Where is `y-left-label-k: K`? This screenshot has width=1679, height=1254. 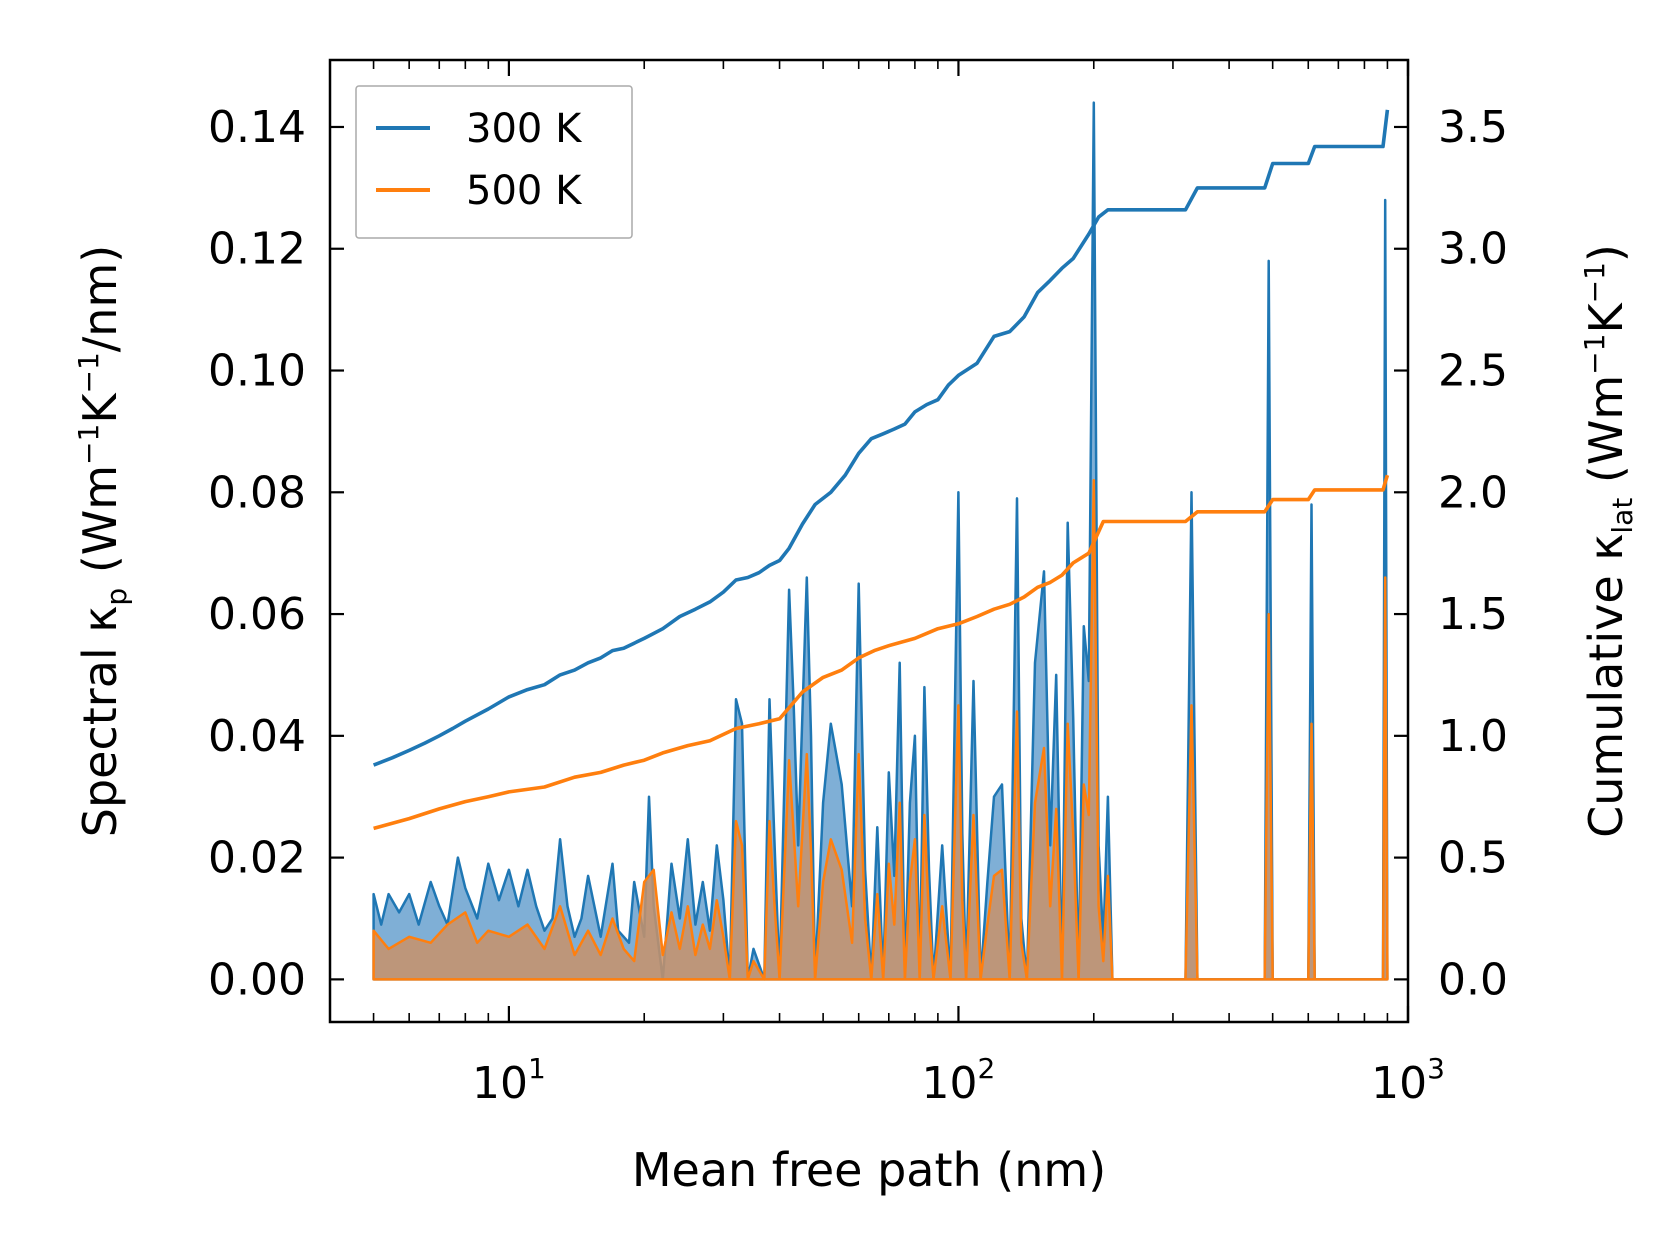 y-left-label-k: K is located at coordinates (100, 408).